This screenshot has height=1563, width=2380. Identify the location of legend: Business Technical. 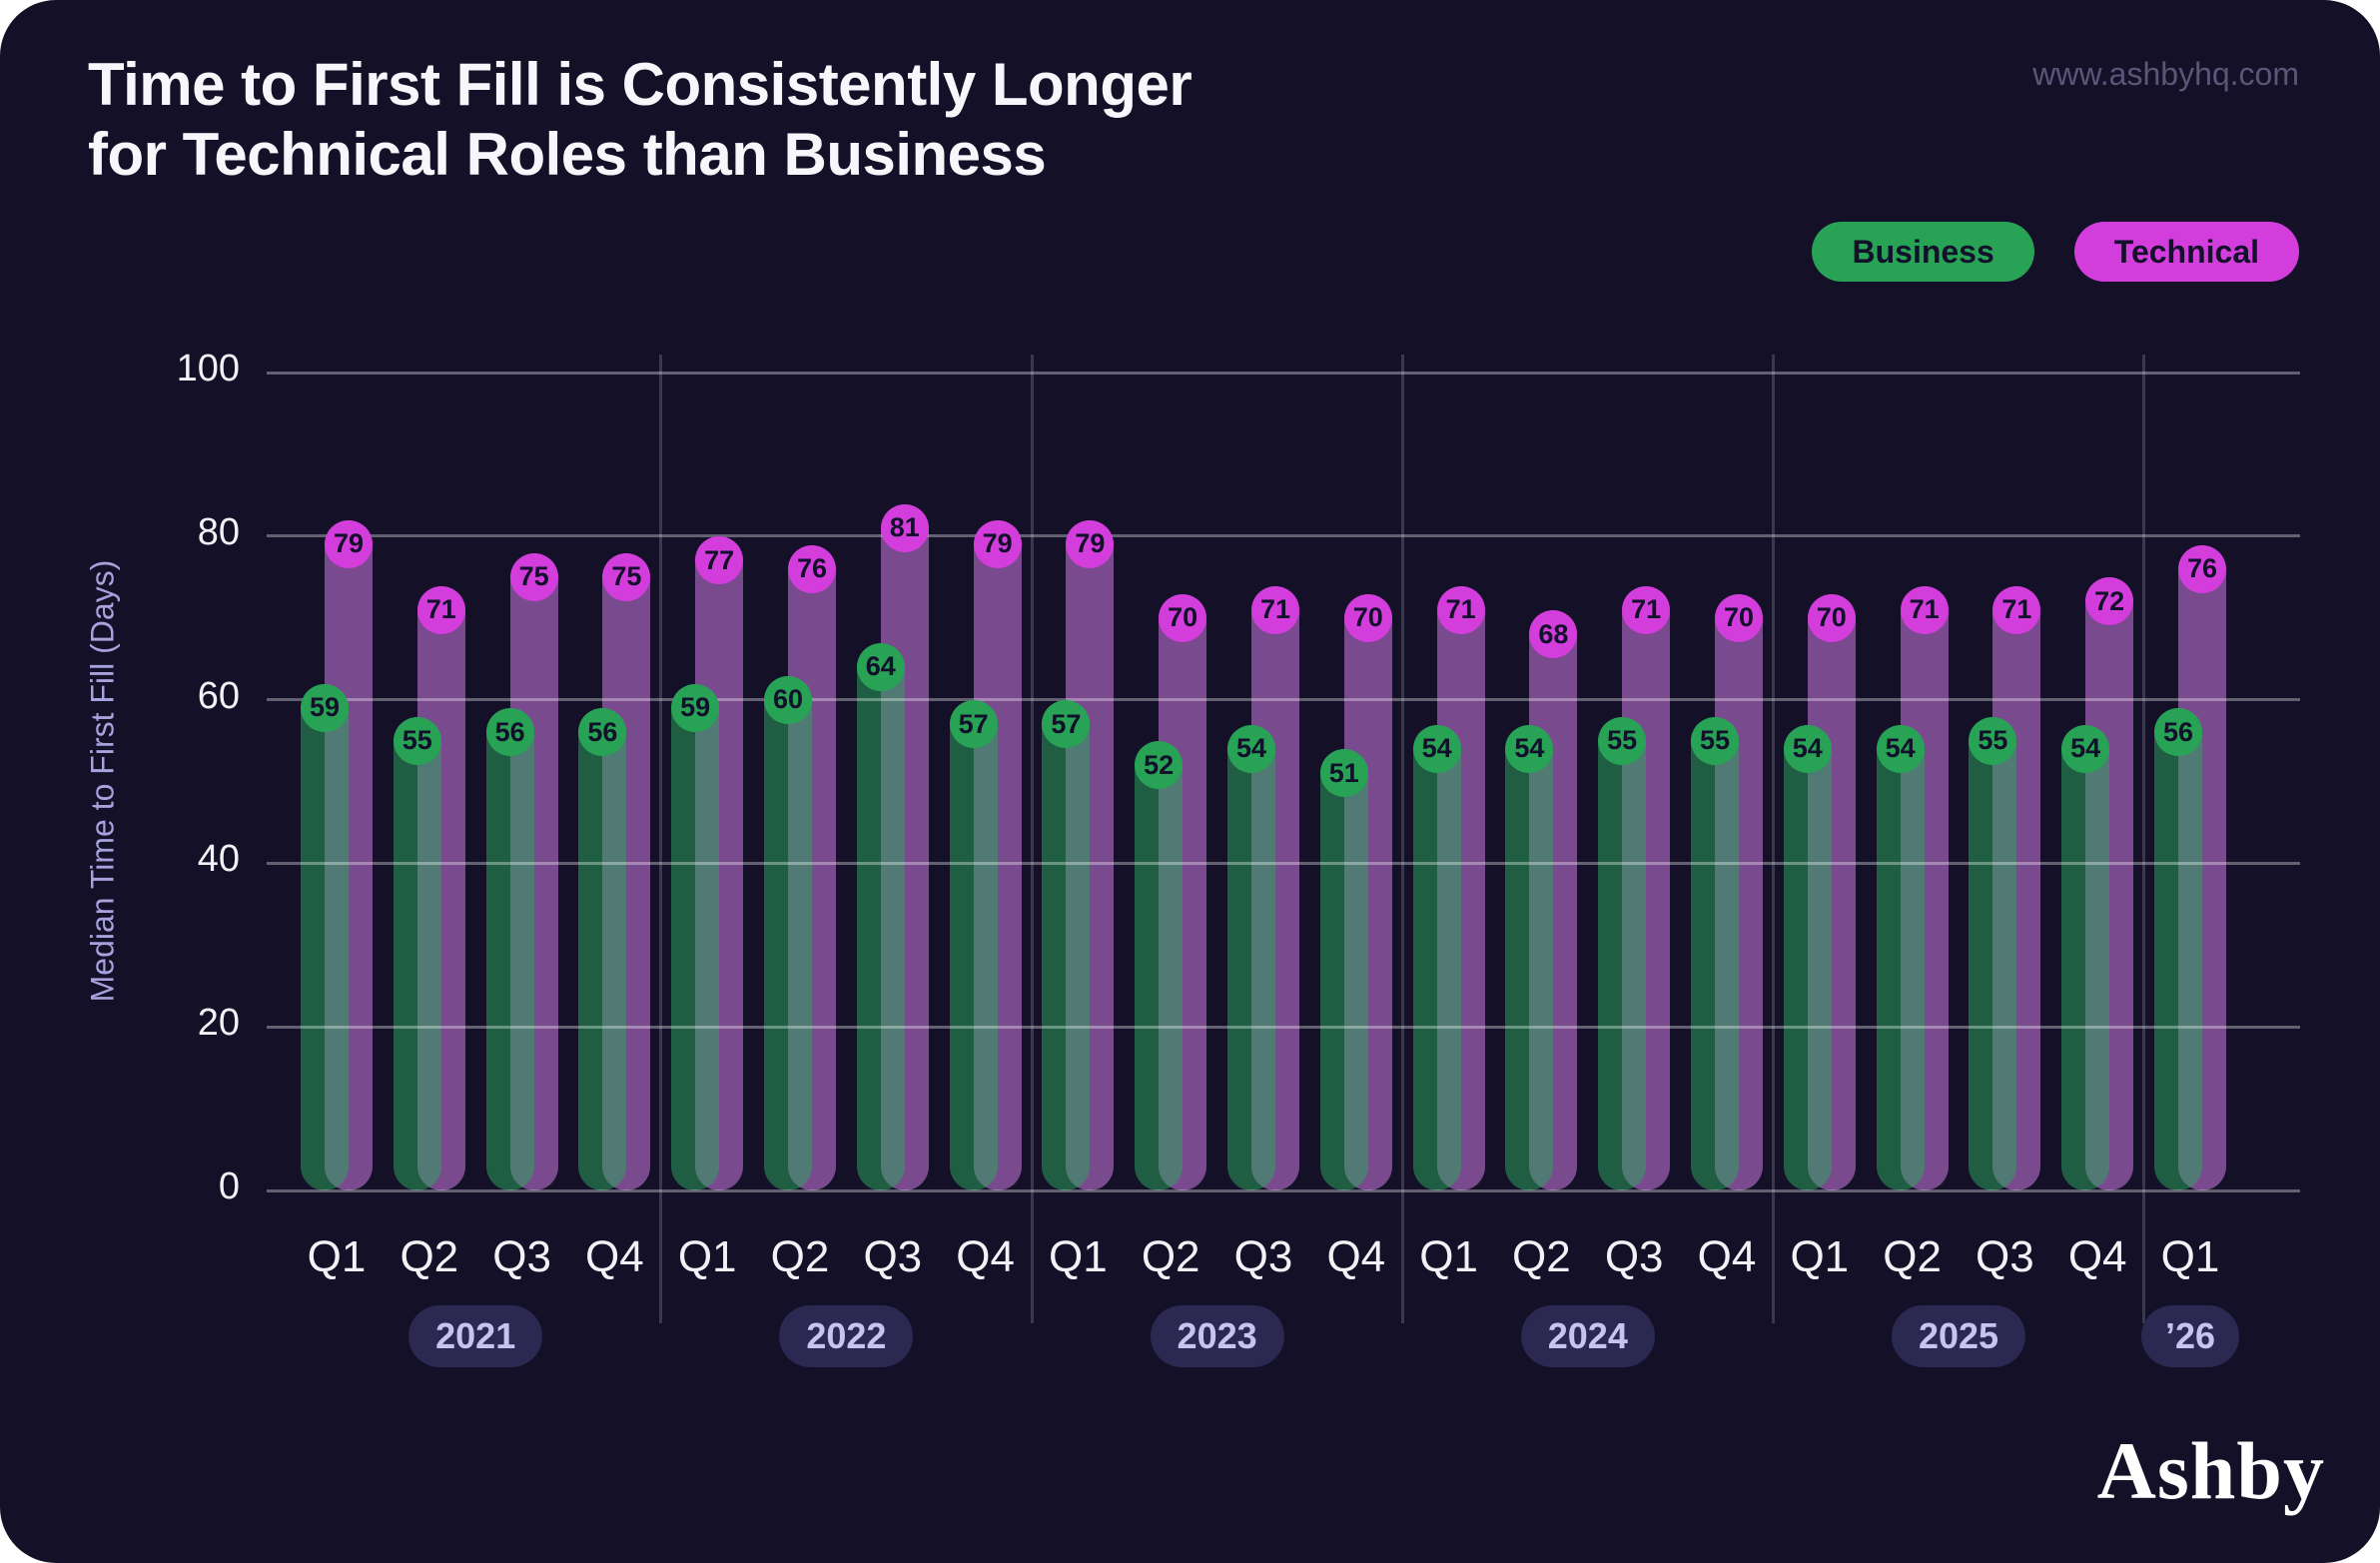
(2055, 252).